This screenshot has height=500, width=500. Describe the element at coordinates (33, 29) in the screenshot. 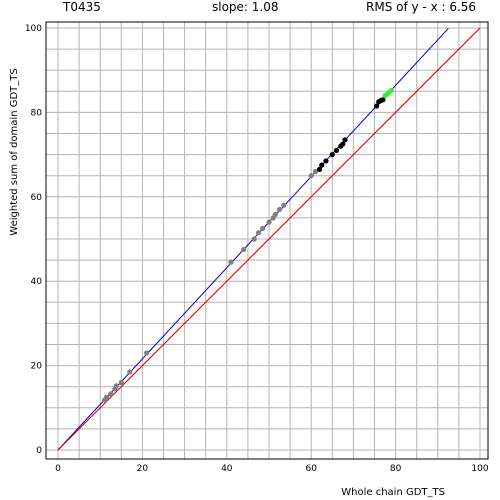

I see `y-tick-label: 100` at that location.